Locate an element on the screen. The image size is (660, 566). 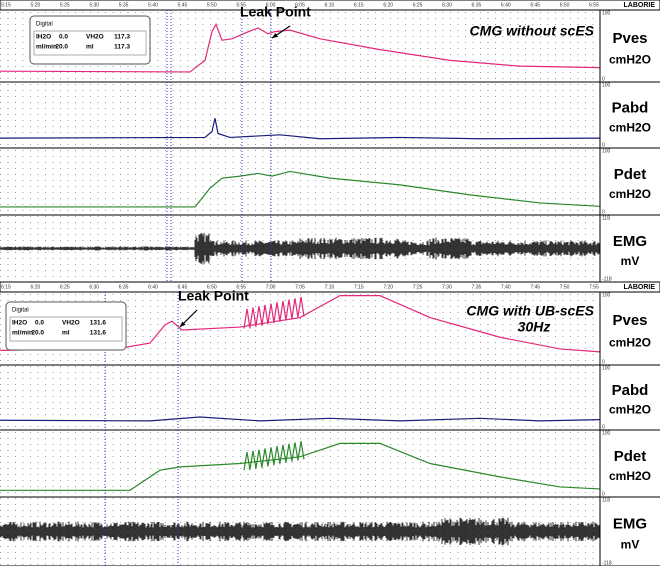
time-label: 7:55 is located at coordinates (594, 287).